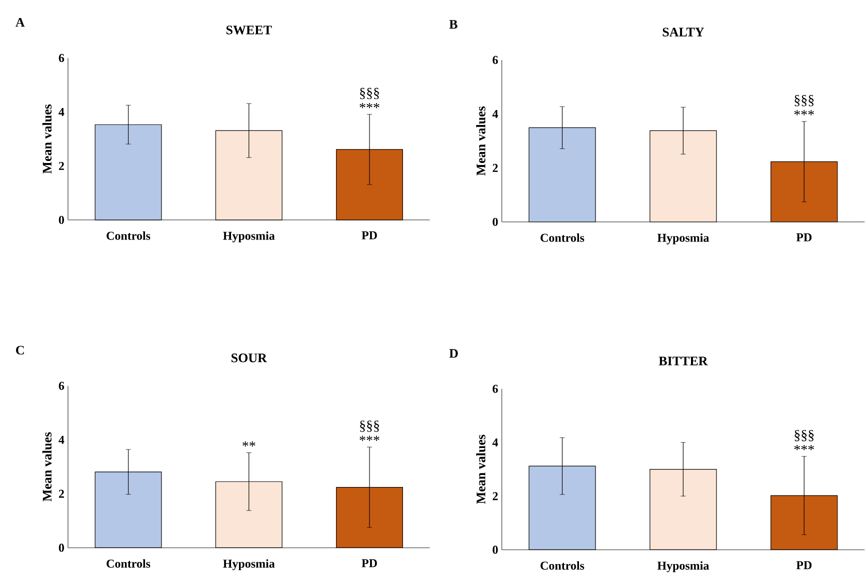 This screenshot has width=865, height=583. What do you see at coordinates (249, 30) in the screenshot?
I see `chart-title: SWEET` at bounding box center [249, 30].